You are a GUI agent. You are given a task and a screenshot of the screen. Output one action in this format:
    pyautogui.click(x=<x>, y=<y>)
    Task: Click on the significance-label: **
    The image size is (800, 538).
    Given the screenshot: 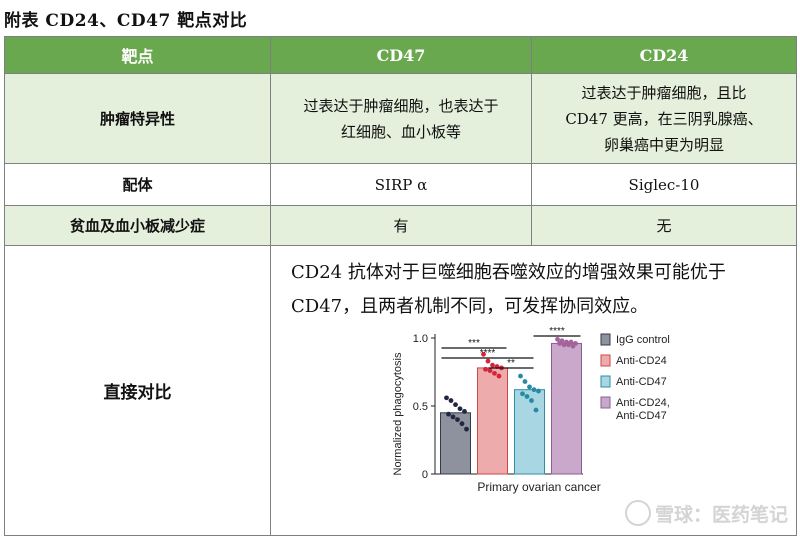 What is the action you would take?
    pyautogui.click(x=511, y=363)
    